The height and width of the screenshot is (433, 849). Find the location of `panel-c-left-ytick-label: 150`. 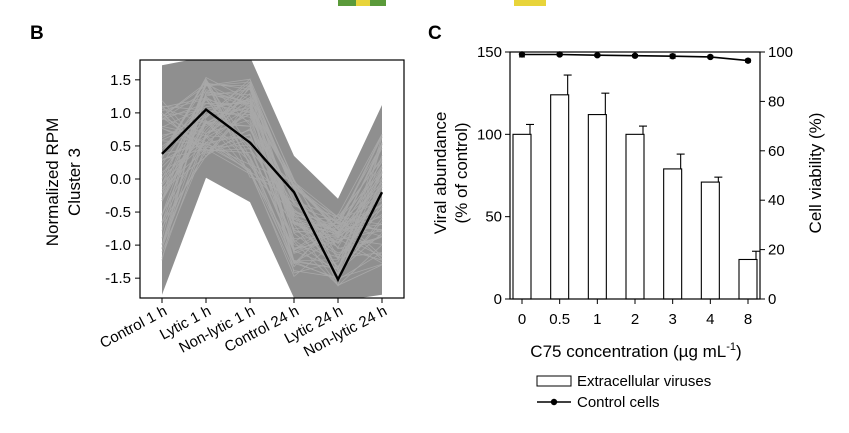

panel-c-left-ytick-label: 150 is located at coordinates (489, 52).